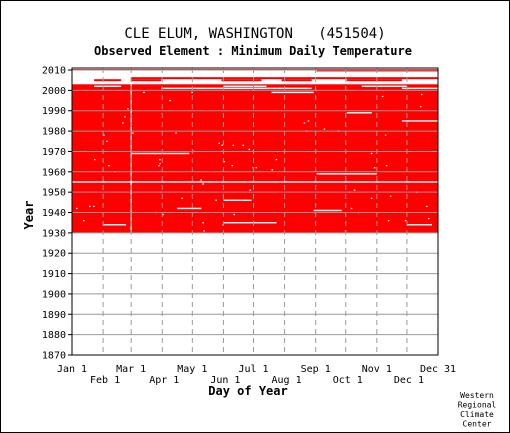 This screenshot has width=510, height=433. What do you see at coordinates (287, 380) in the screenshot?
I see `x-tick-label: Aug 1` at bounding box center [287, 380].